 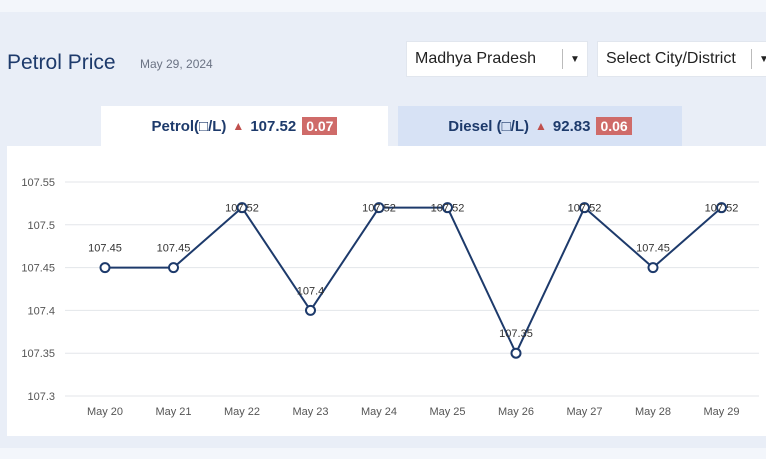 What do you see at coordinates (489, 126) in the screenshot?
I see `tab-diesel-label: Diesel (□/L)` at bounding box center [489, 126].